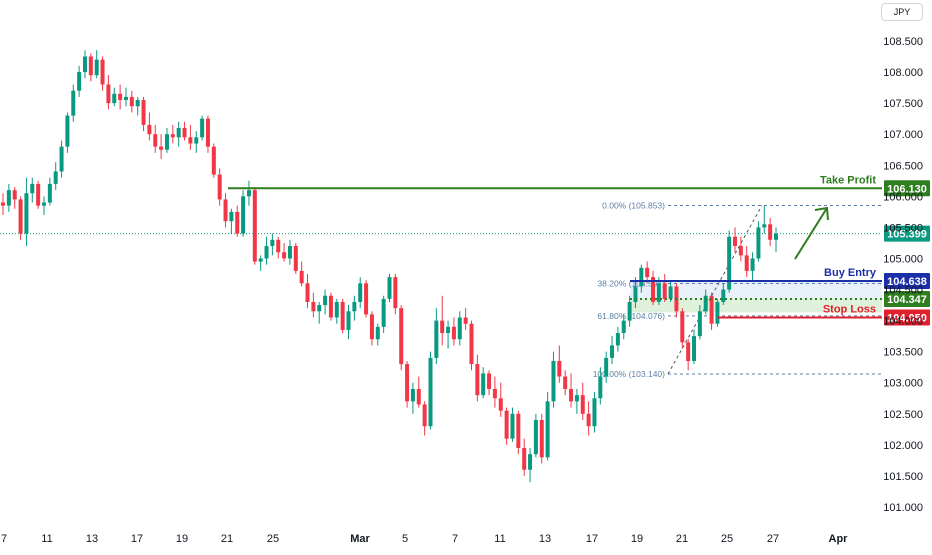 The width and height of the screenshot is (932, 555). I want to click on currency-badge: JPY, so click(902, 12).